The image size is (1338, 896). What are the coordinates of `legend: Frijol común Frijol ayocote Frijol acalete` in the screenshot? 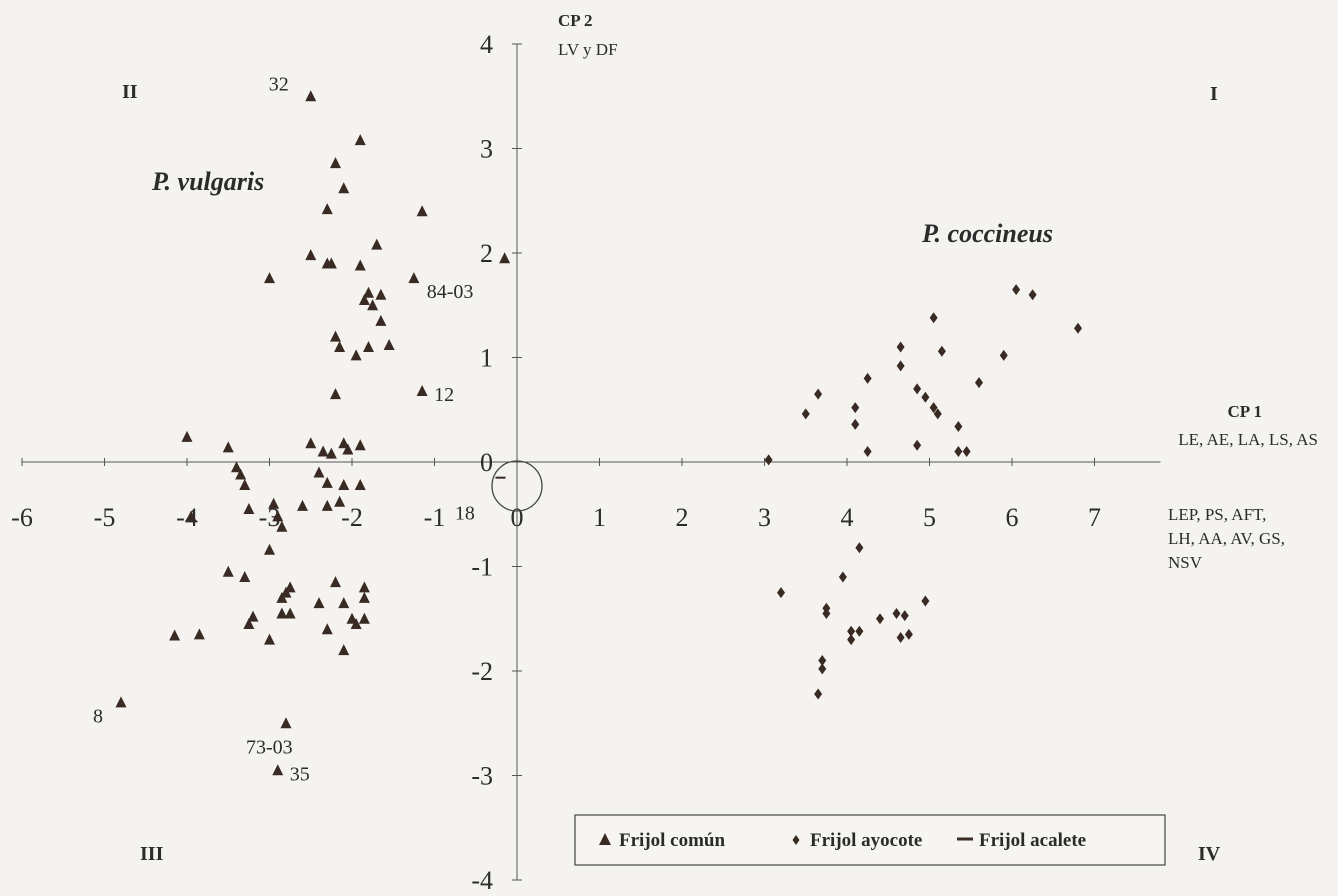 It's located at (870, 840).